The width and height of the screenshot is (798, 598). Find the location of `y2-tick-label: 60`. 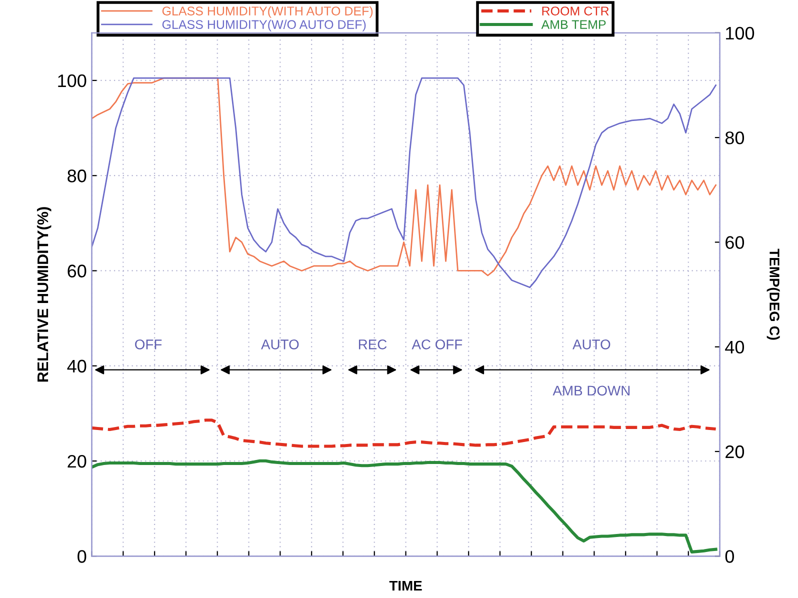

y2-tick-label: 60 is located at coordinates (735, 242).